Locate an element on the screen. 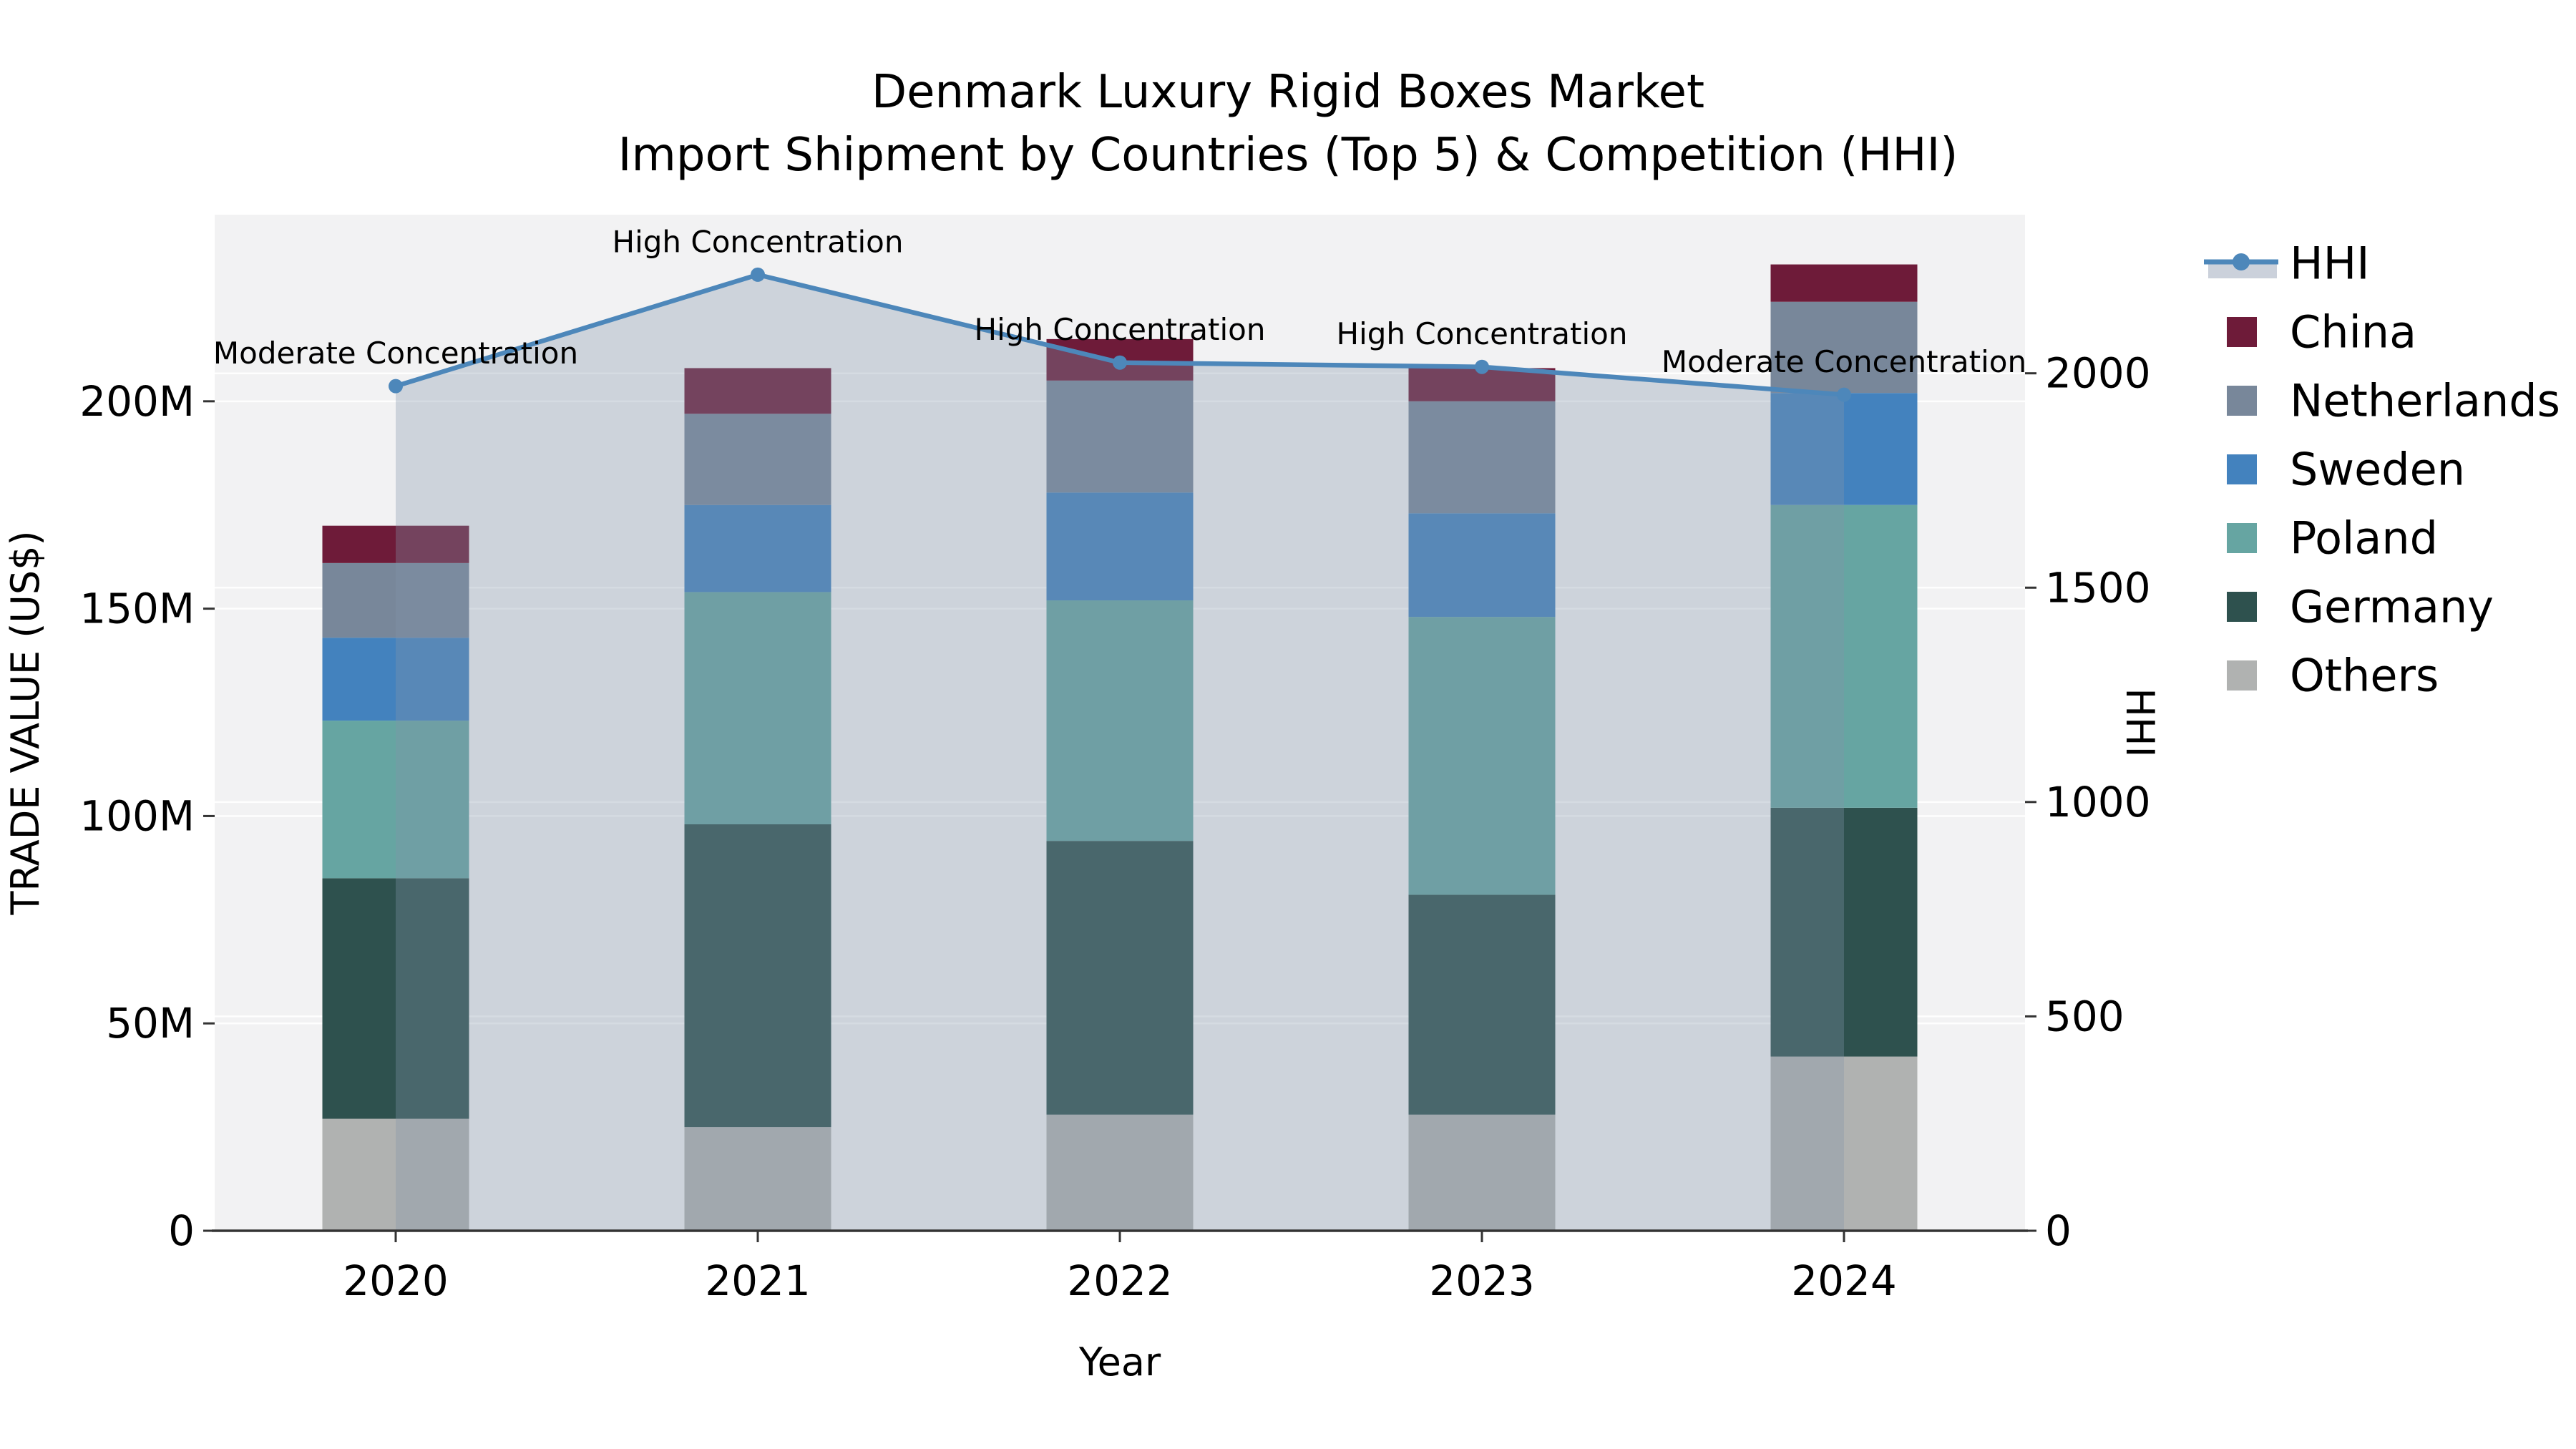 The width and height of the screenshot is (2576, 1449). y-left-tick-label-200M: 200M is located at coordinates (137, 401).